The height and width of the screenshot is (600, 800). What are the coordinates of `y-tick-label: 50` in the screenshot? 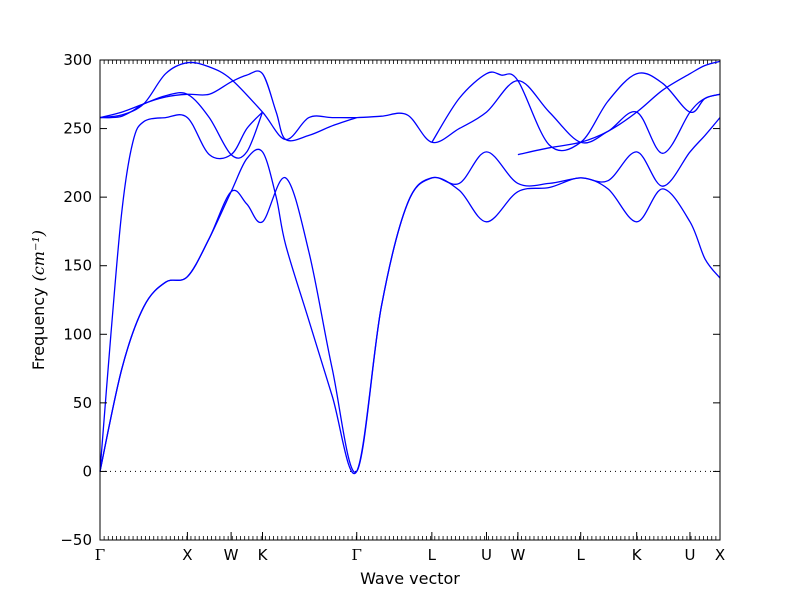 It's located at (82, 403).